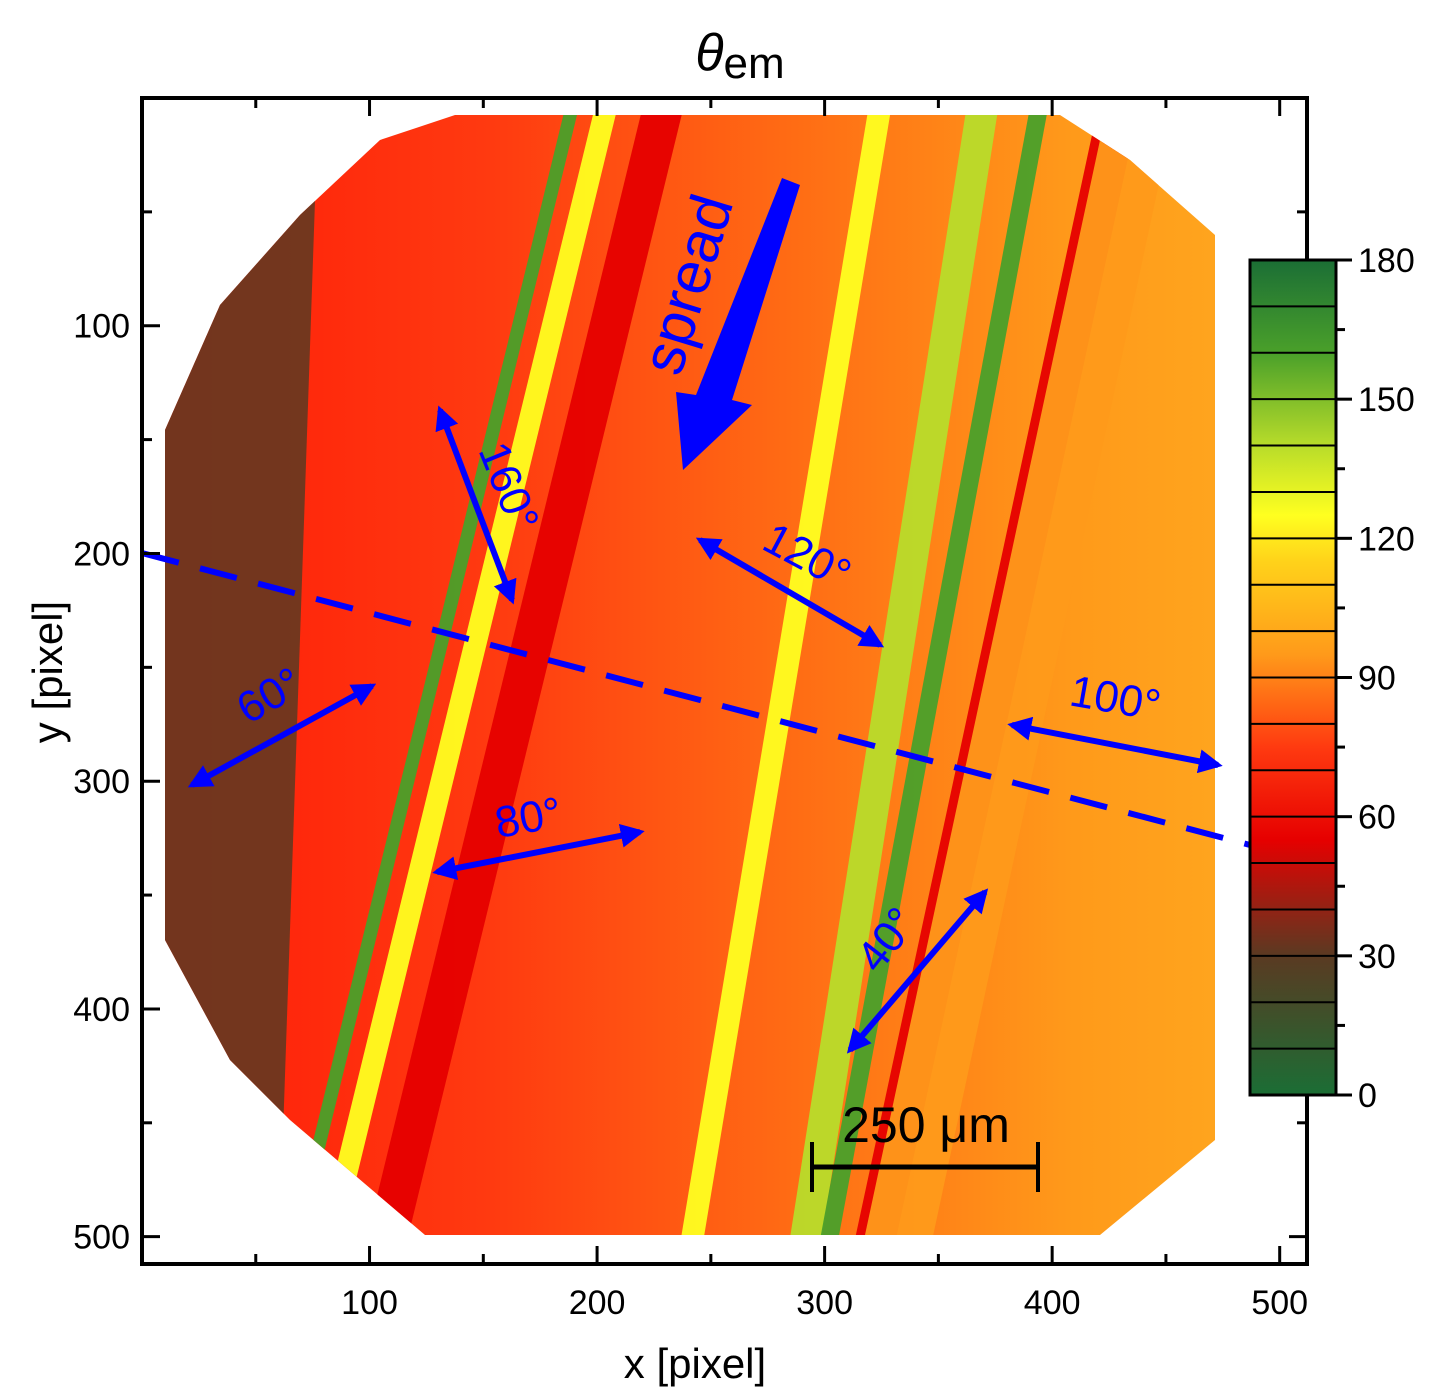 Image resolution: width=1442 pixels, height=1398 pixels. What do you see at coordinates (597, 1303) in the screenshot?
I see `x-tick-label: 200` at bounding box center [597, 1303].